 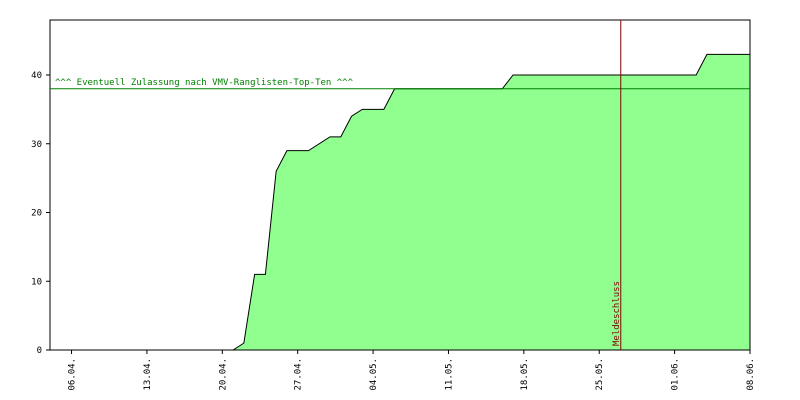 What do you see at coordinates (617, 313) in the screenshot?
I see `deadline-label: Meldeschluss` at bounding box center [617, 313].